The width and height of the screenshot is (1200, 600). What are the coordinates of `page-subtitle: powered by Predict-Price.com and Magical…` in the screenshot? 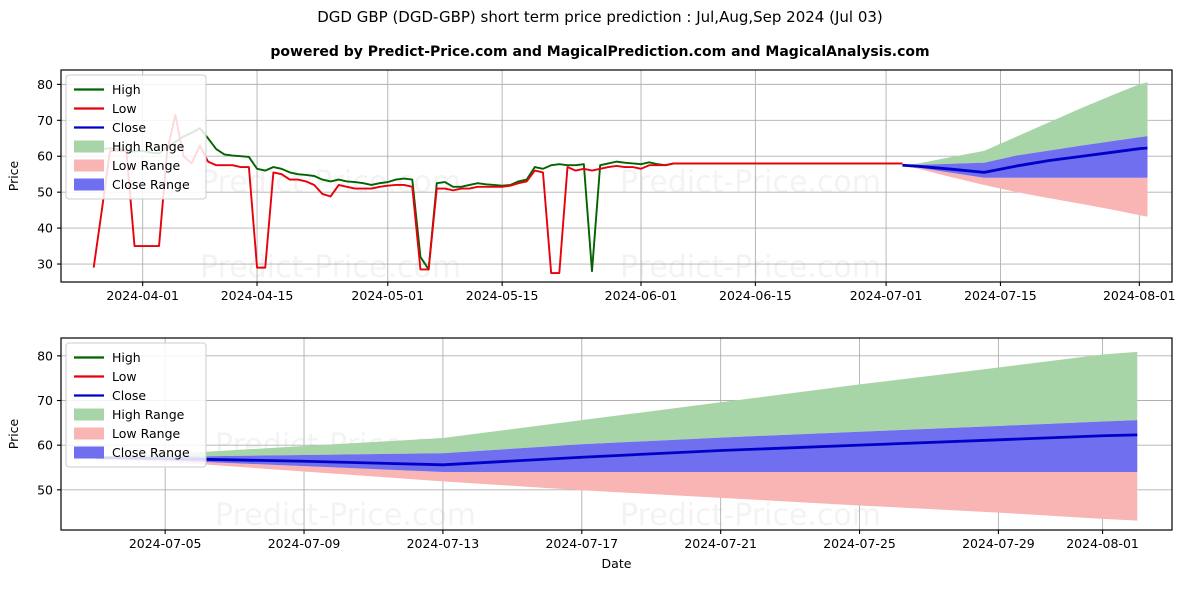 It's located at (600, 52).